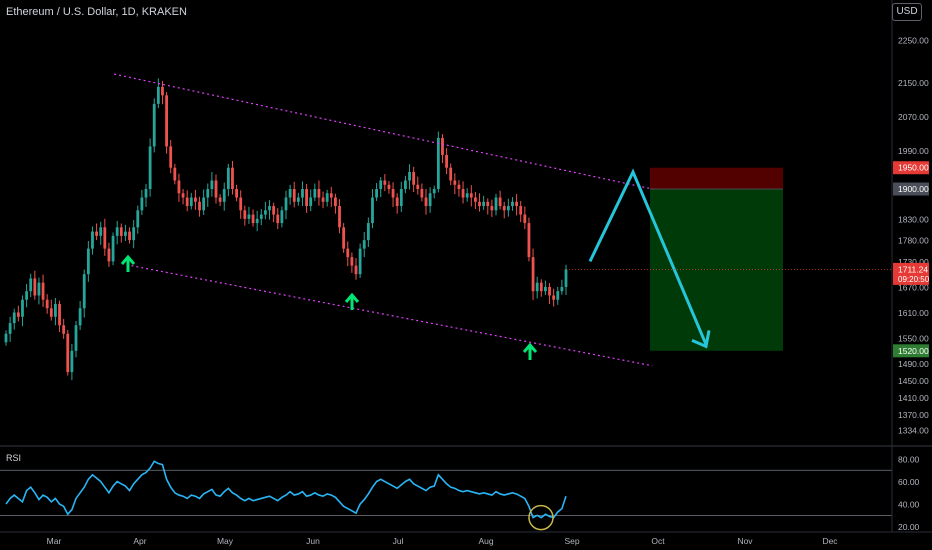 The height and width of the screenshot is (550, 932). What do you see at coordinates (913, 415) in the screenshot?
I see `price-tick-label: 1370.00` at bounding box center [913, 415].